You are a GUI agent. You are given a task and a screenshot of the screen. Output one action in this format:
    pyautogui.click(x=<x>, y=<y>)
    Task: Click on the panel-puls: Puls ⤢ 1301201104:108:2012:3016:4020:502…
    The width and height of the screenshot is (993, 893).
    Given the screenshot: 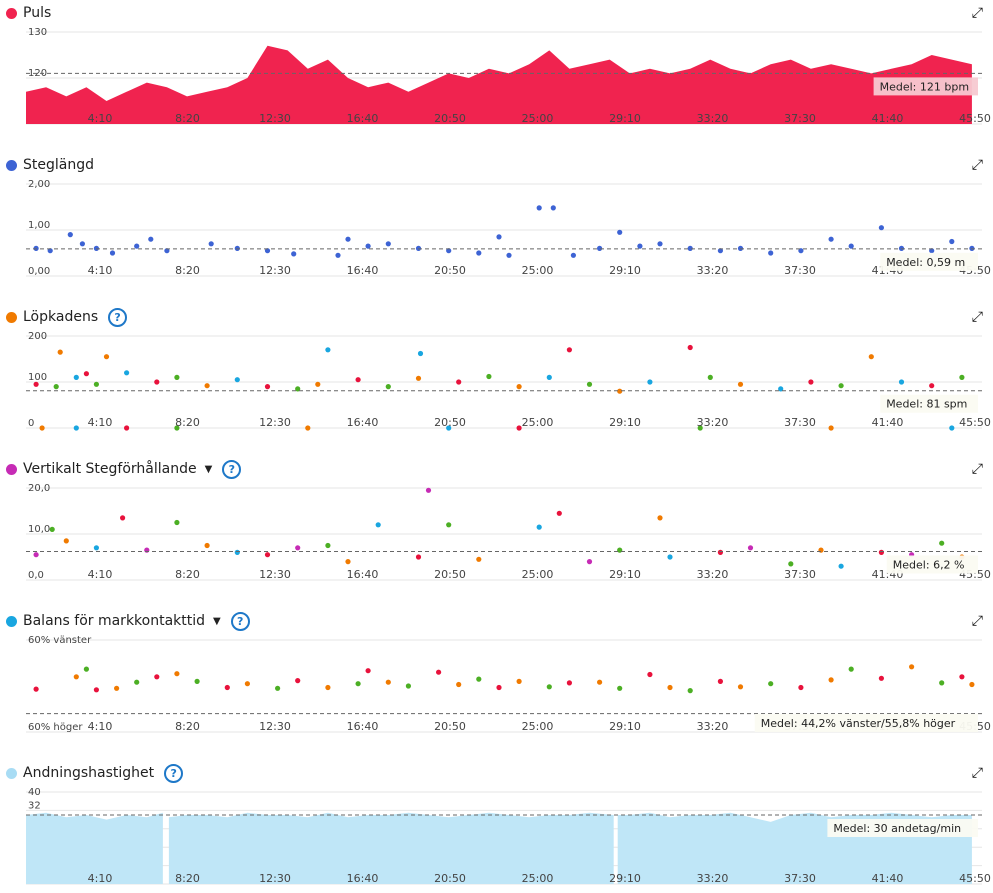 What is the action you would take?
    pyautogui.click(x=496, y=66)
    